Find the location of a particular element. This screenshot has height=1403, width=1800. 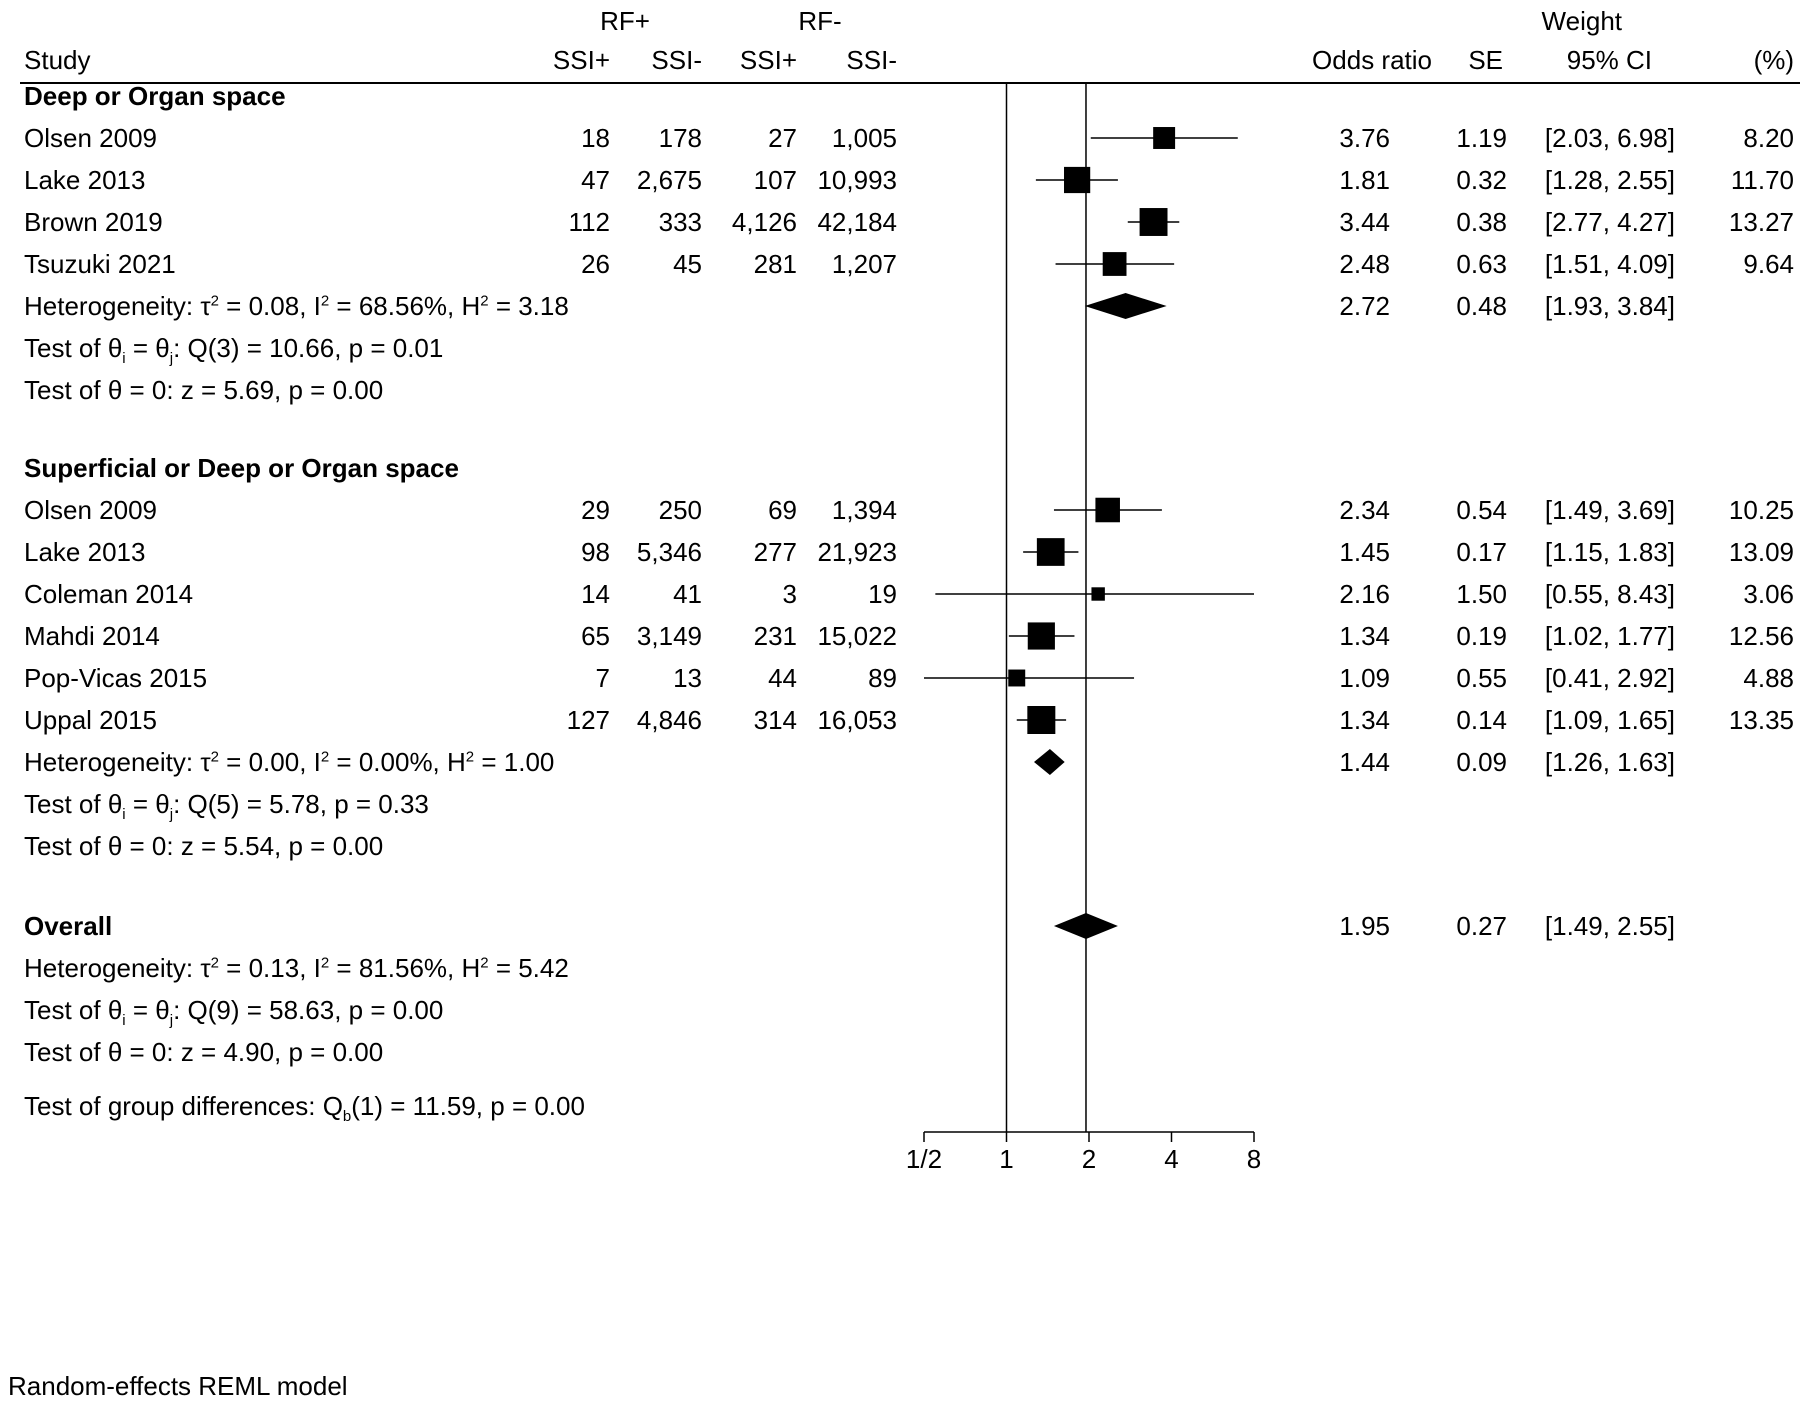

group-summary-or: 2.72 is located at coordinates (1364, 306).